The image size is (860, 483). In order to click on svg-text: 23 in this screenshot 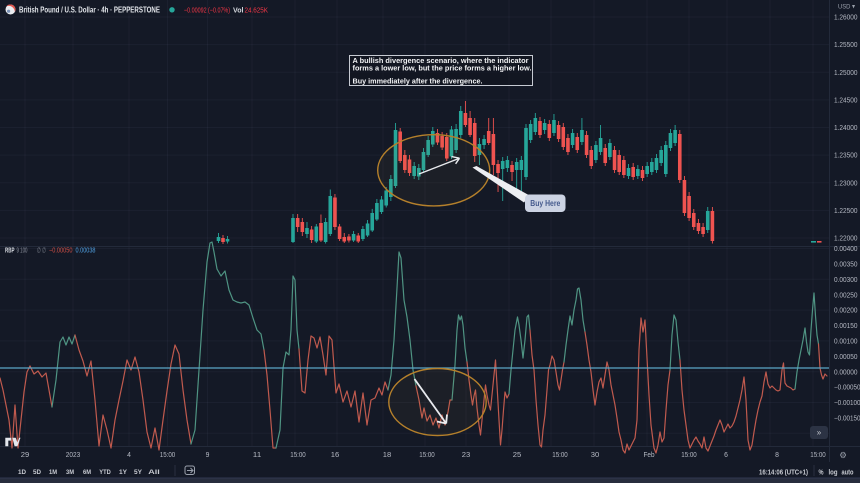, I will do `click(466, 455)`.